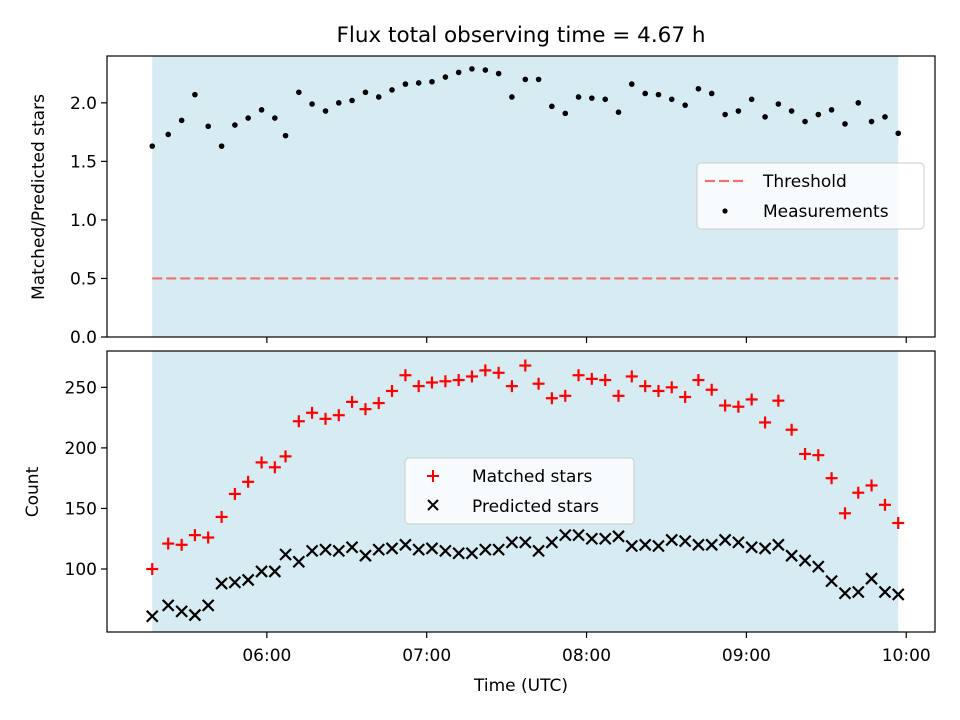  I want to click on bottom-xtick-label: 06:00, so click(266, 656).